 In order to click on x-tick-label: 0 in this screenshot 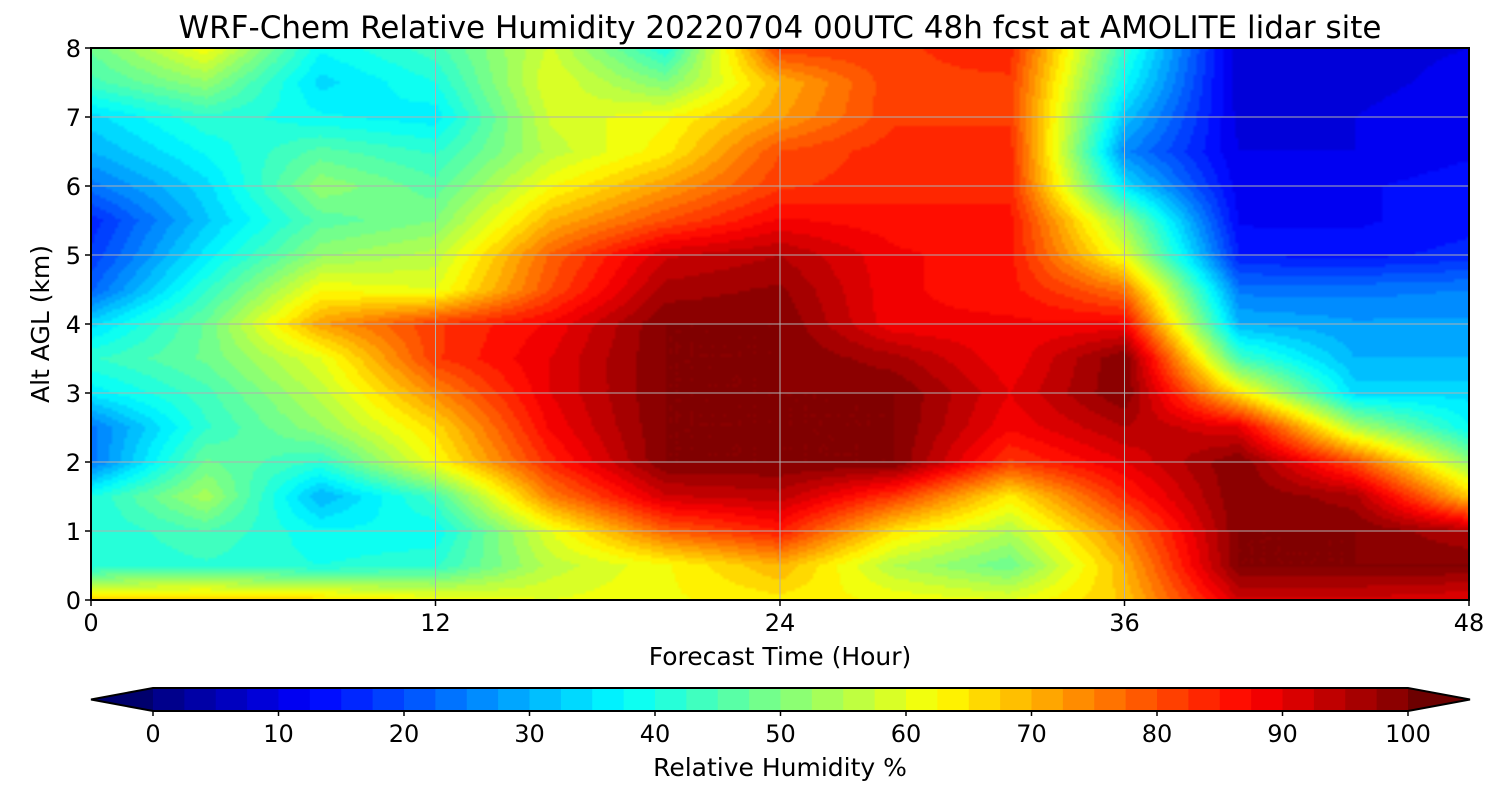, I will do `click(90, 623)`.